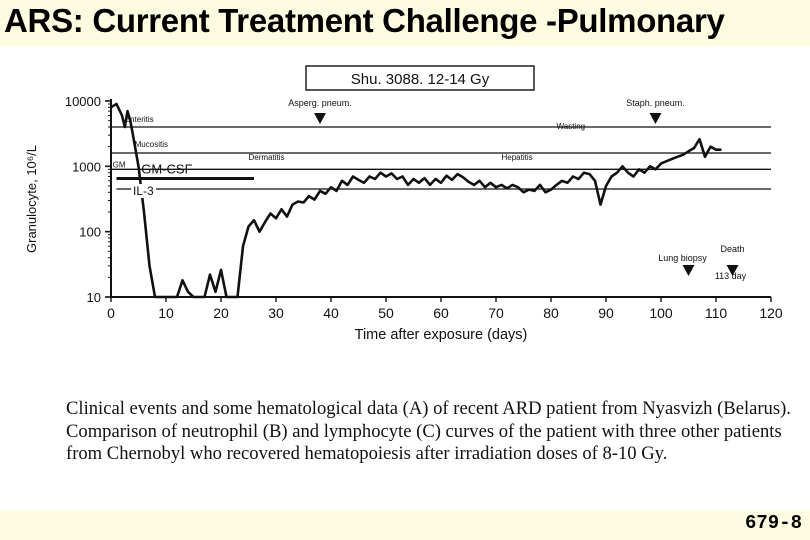 The width and height of the screenshot is (810, 540). Describe the element at coordinates (139, 119) in the screenshot. I see `treatment-label: Enteritis` at that location.